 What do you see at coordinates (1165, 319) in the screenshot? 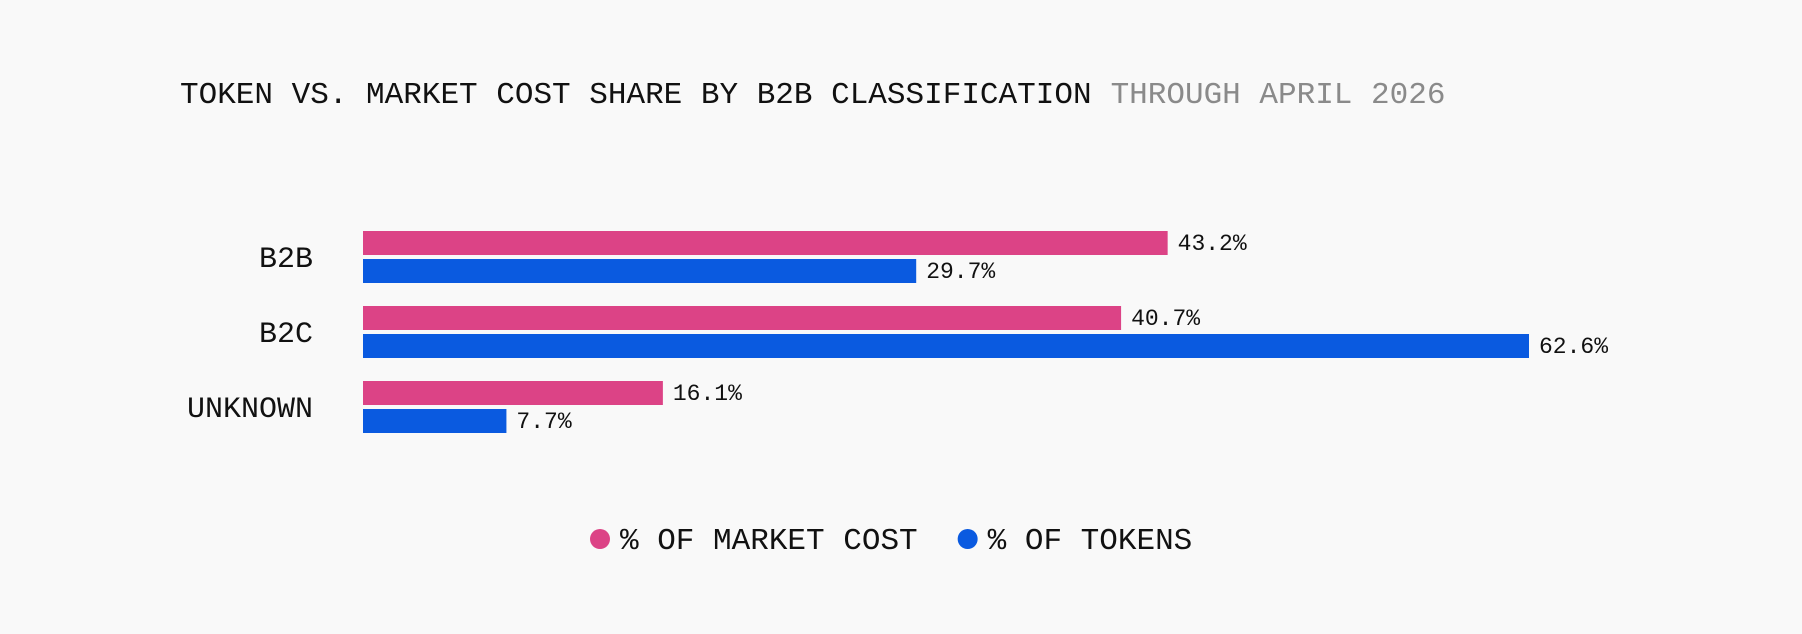
I see `value-label: 40.7%` at bounding box center [1165, 319].